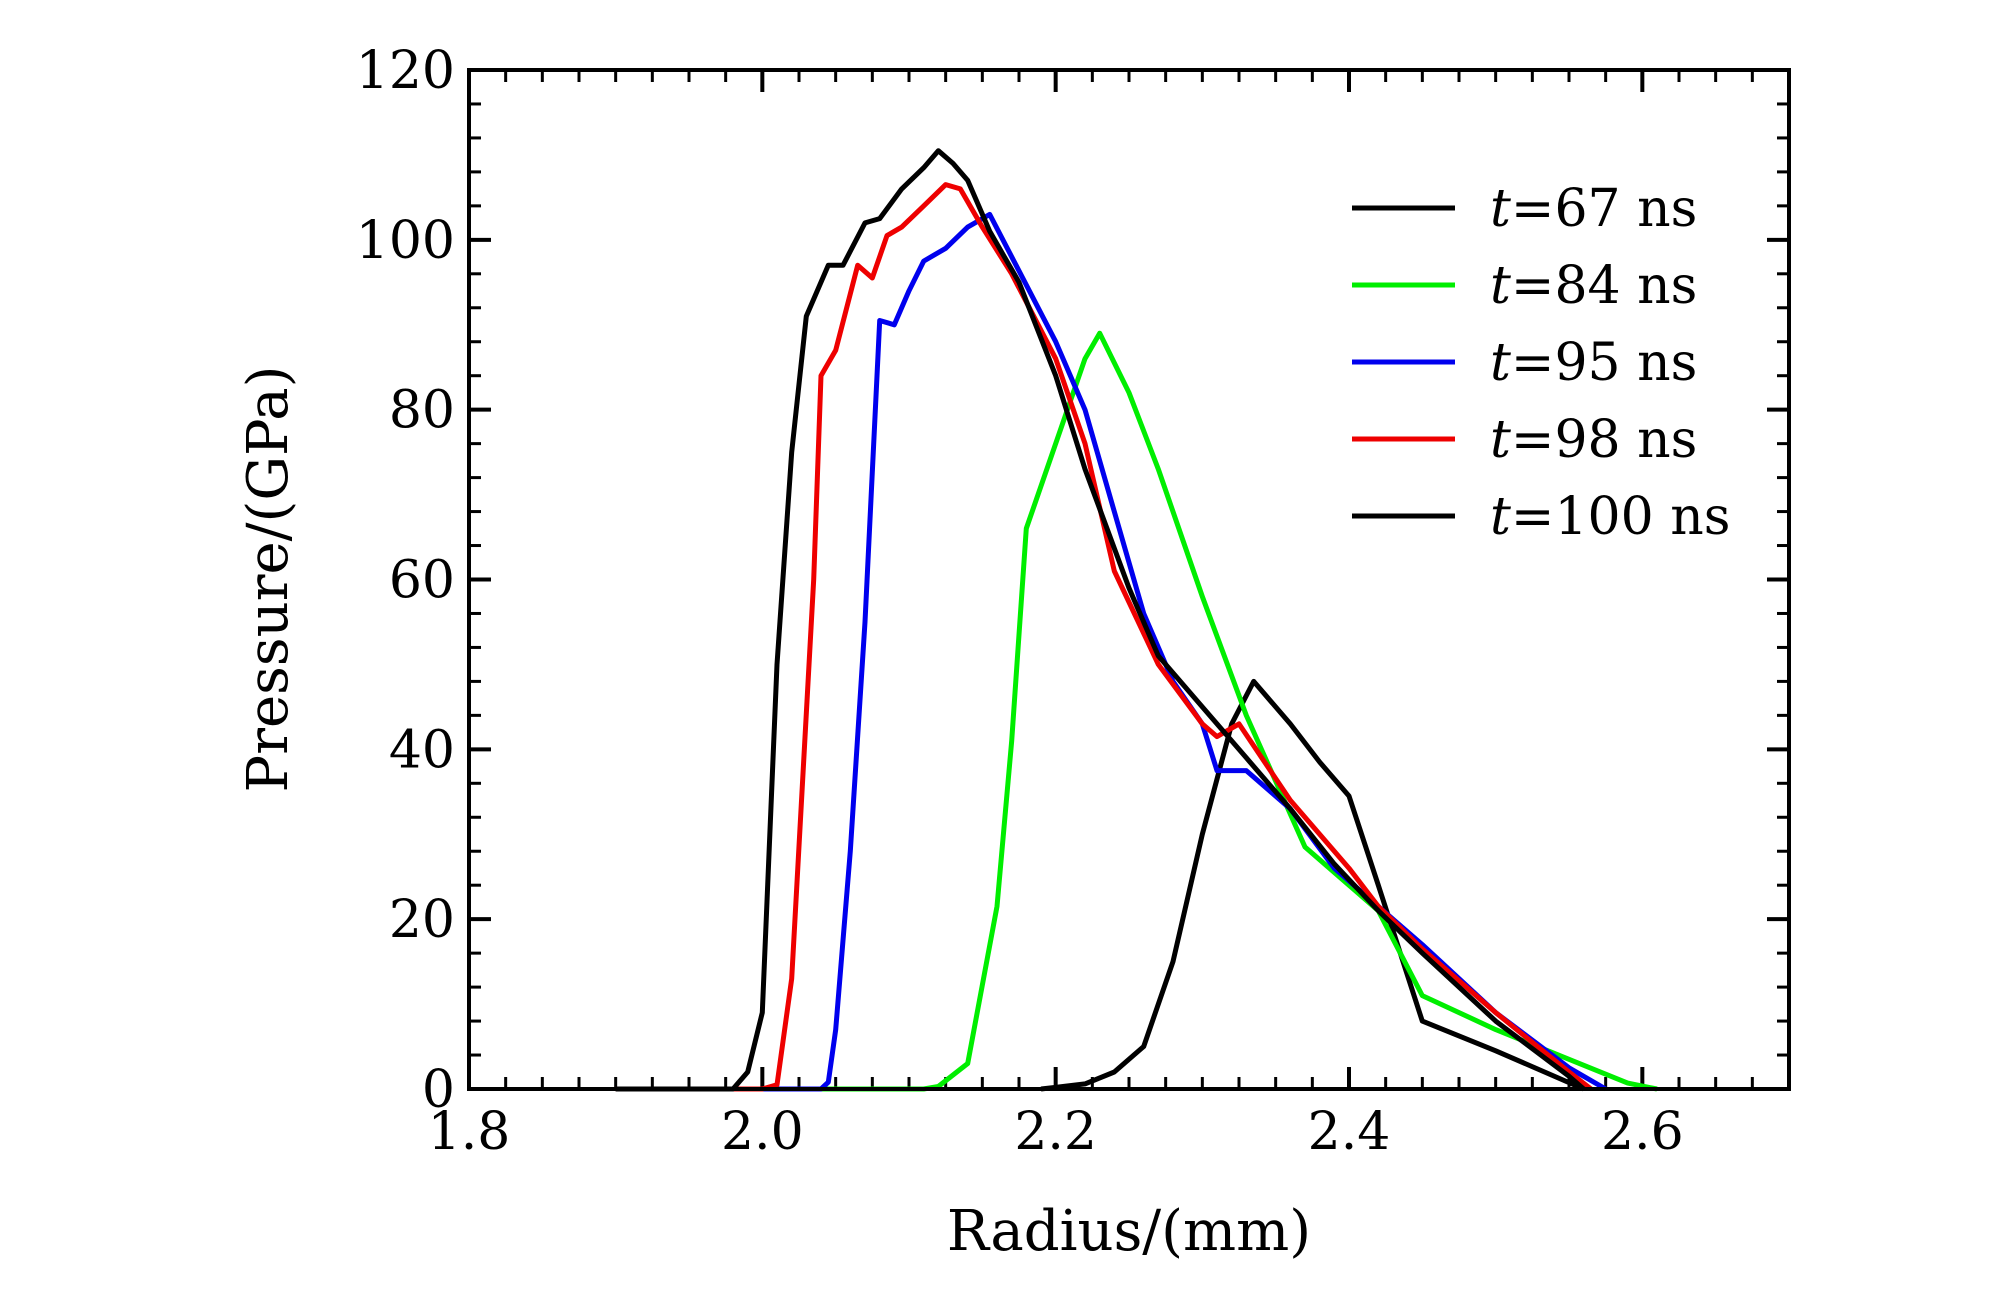  Describe the element at coordinates (1593, 286) in the screenshot. I see `legend-label-2: t=84 ns` at that location.